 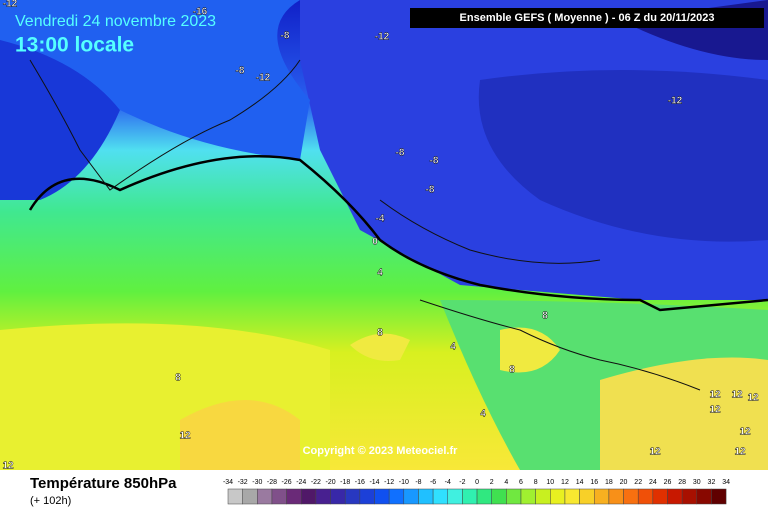 What do you see at coordinates (506, 482) in the screenshot?
I see `scale-label: 4` at bounding box center [506, 482].